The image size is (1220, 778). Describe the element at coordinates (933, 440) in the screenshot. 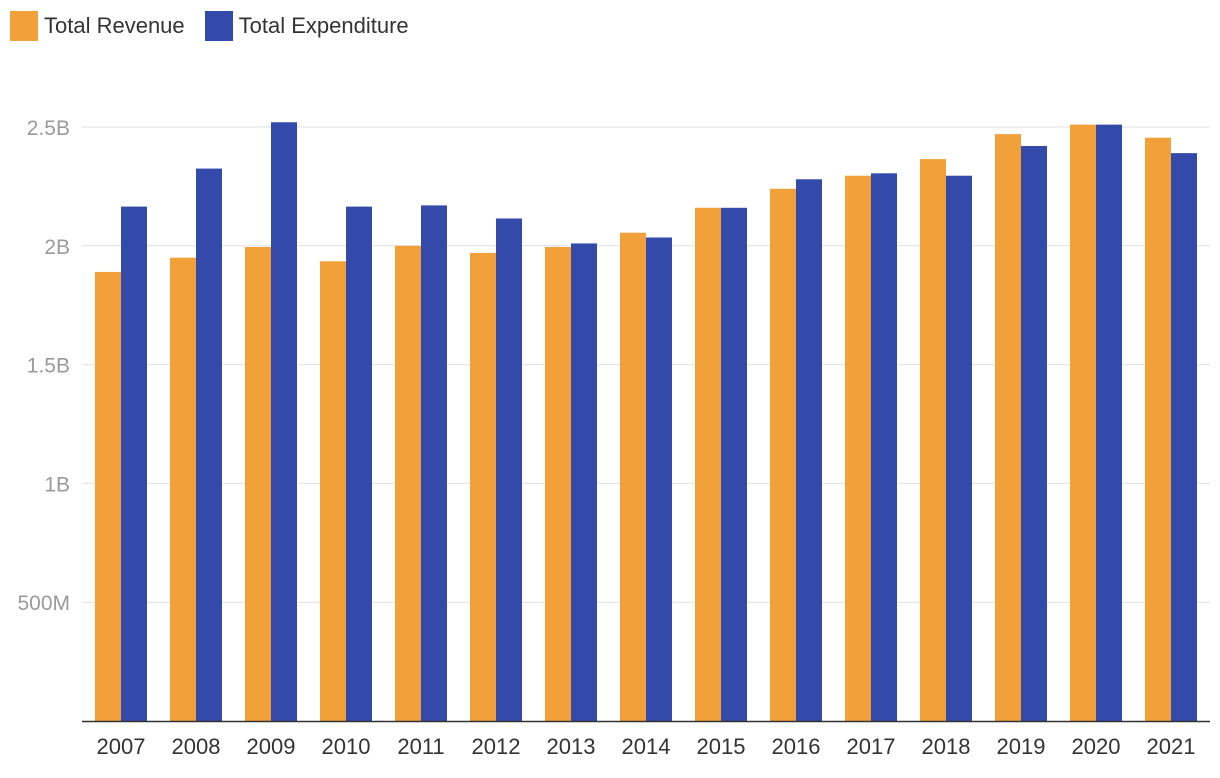

I see `bar-revenue-2018` at that location.